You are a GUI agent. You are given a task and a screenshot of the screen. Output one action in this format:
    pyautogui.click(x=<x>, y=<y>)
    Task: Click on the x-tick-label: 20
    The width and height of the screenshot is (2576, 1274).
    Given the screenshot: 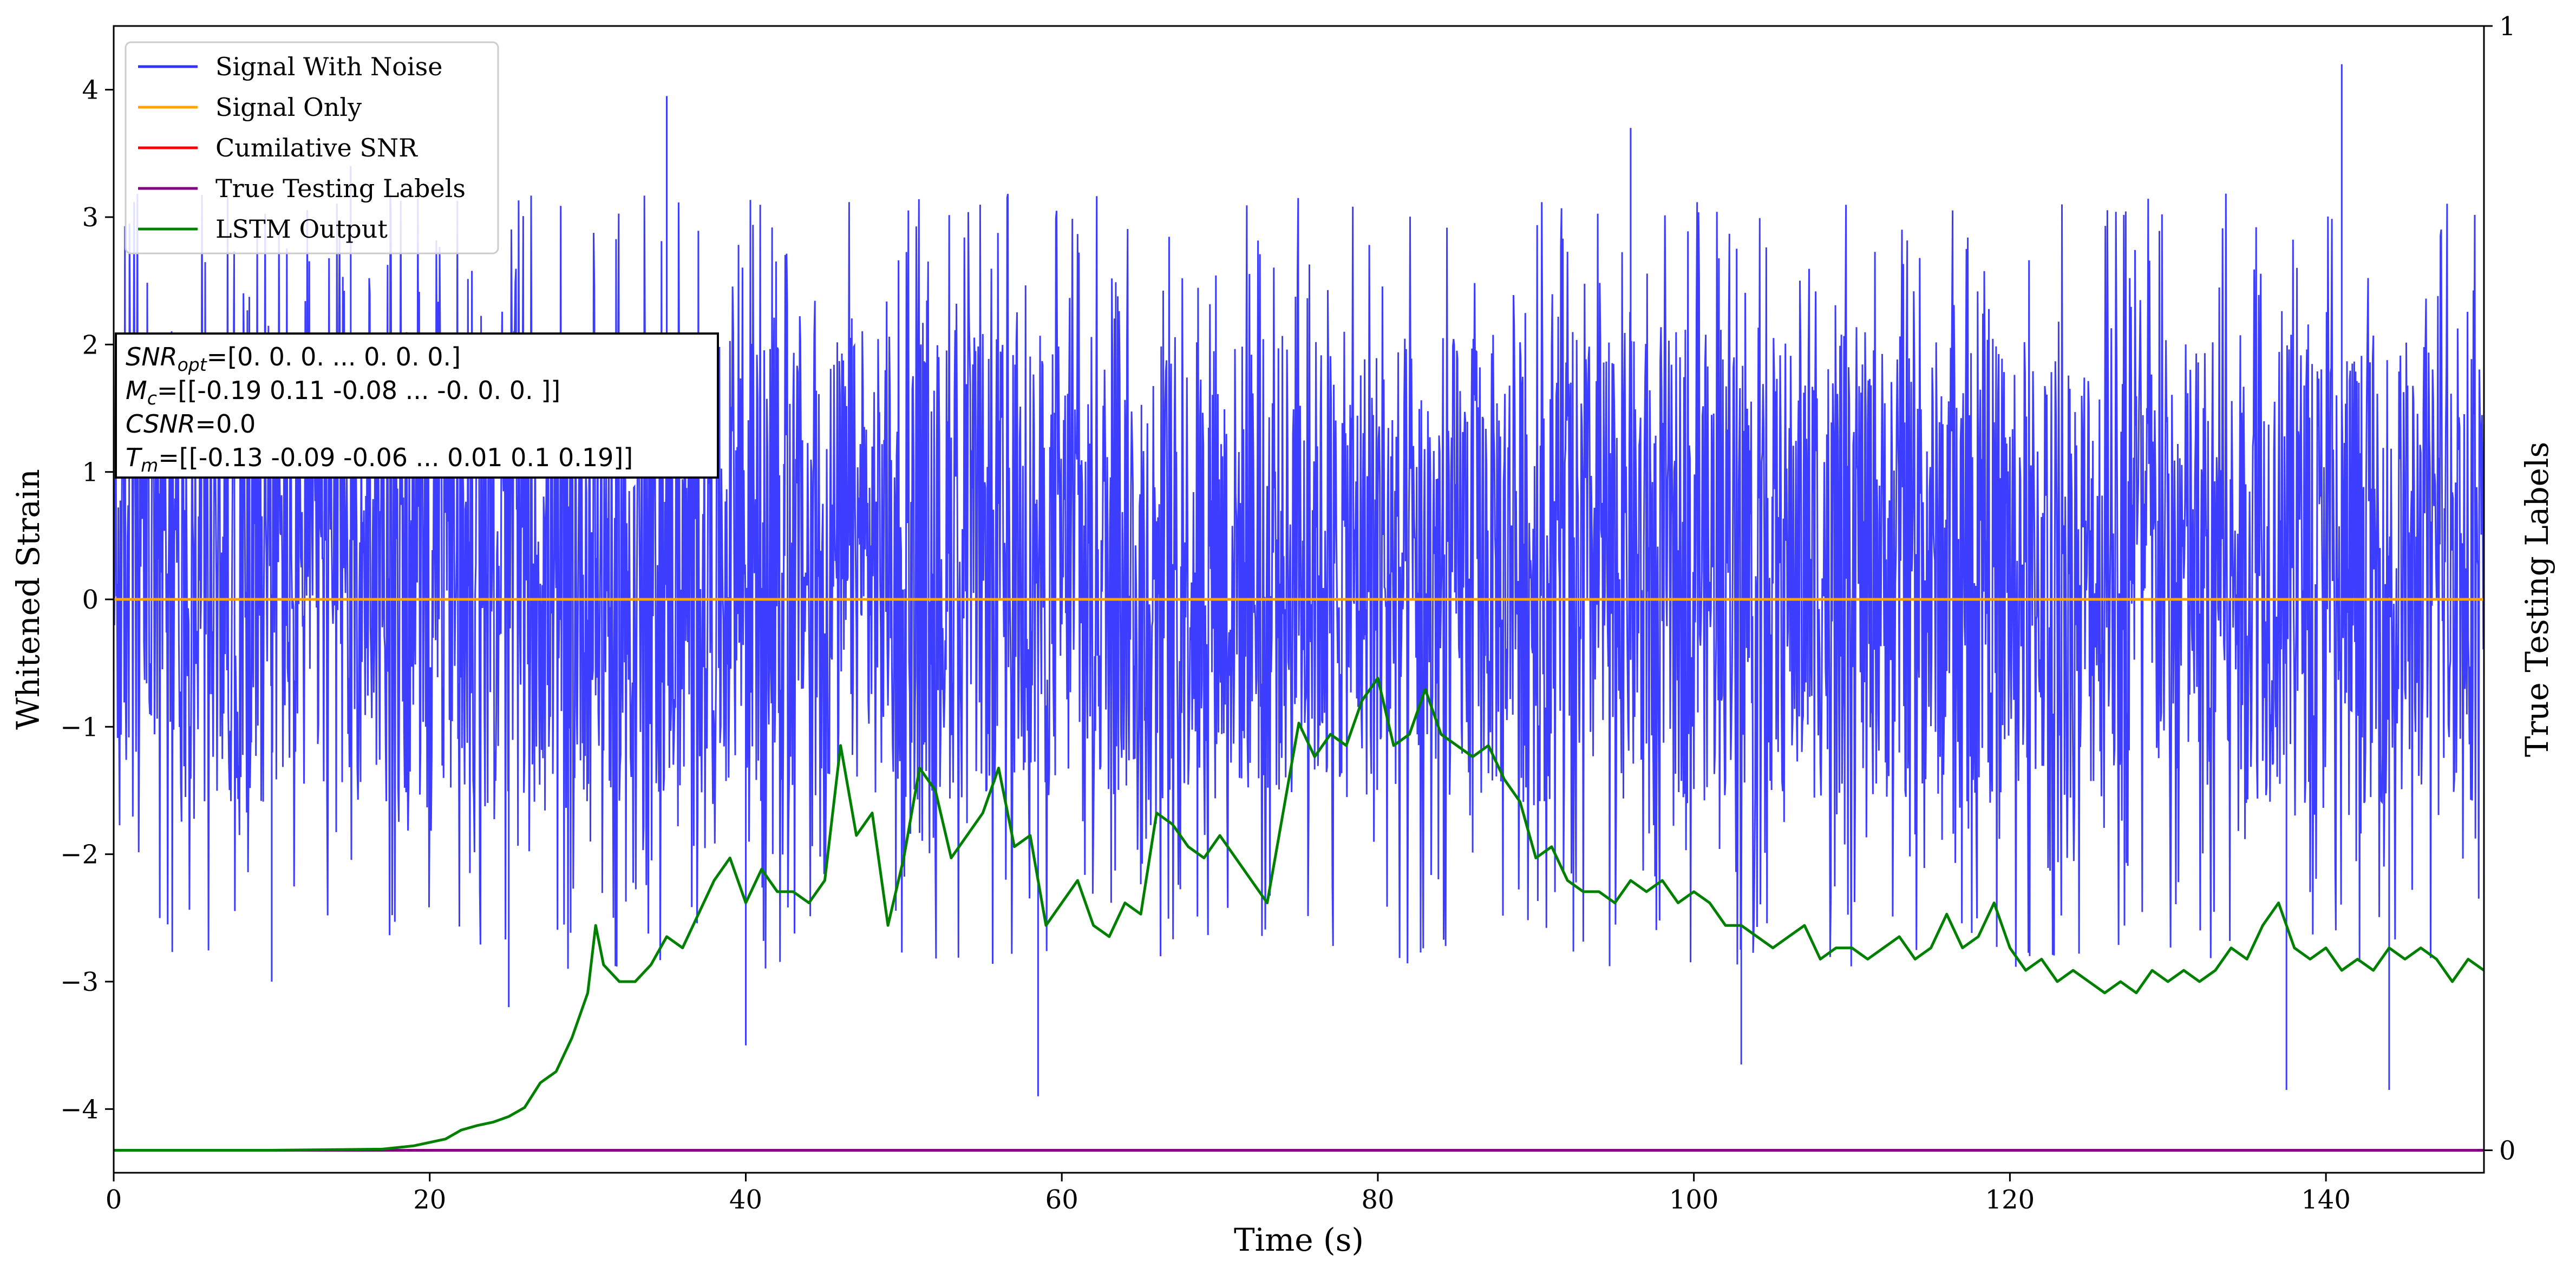 What is the action you would take?
    pyautogui.click(x=429, y=1200)
    